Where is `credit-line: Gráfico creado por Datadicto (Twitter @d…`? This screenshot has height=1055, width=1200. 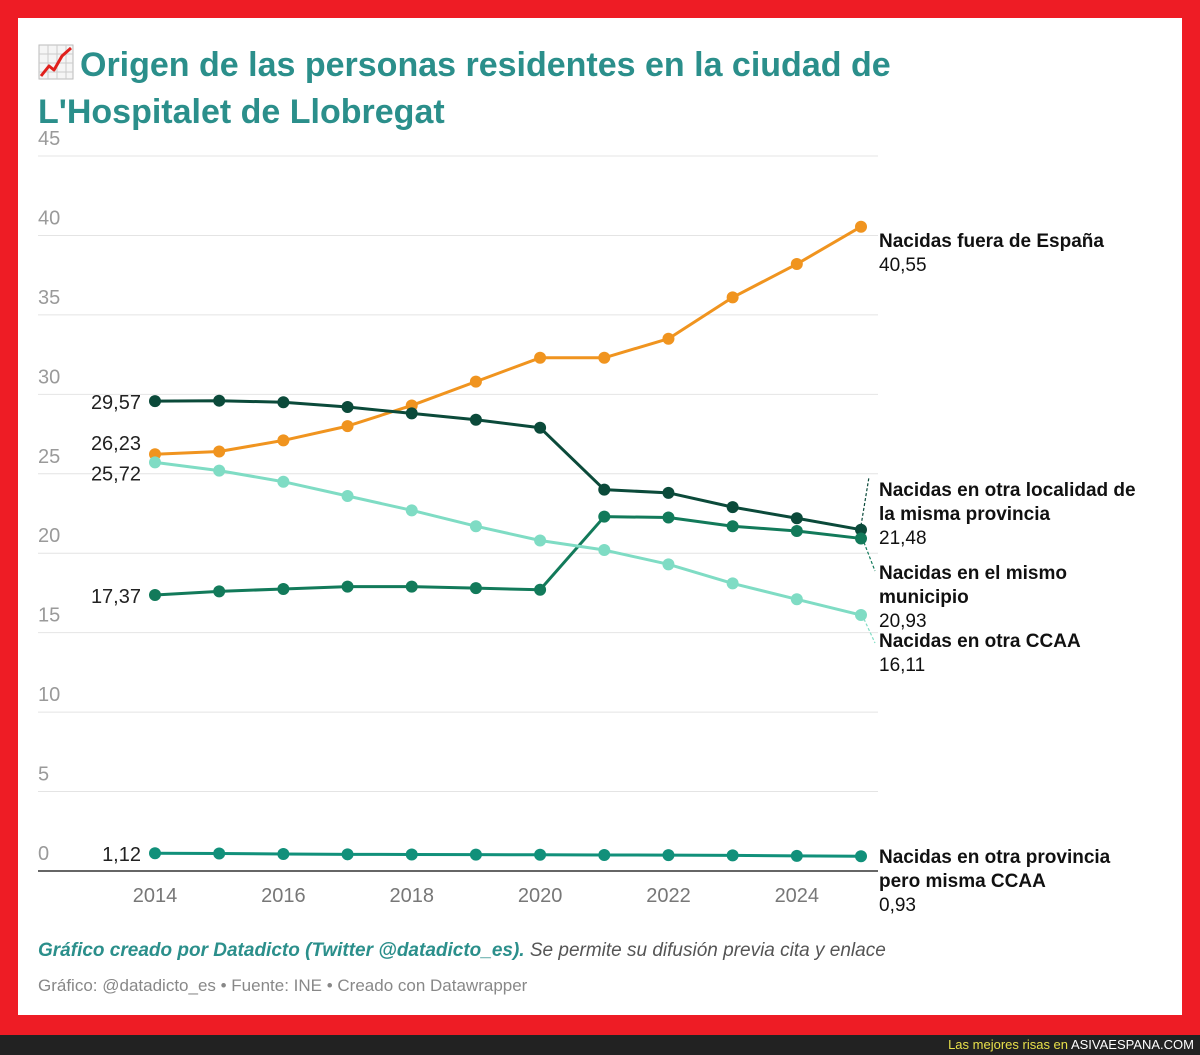
credit-line: Gráfico creado por Datadicto (Twitter @d… is located at coordinates (462, 951).